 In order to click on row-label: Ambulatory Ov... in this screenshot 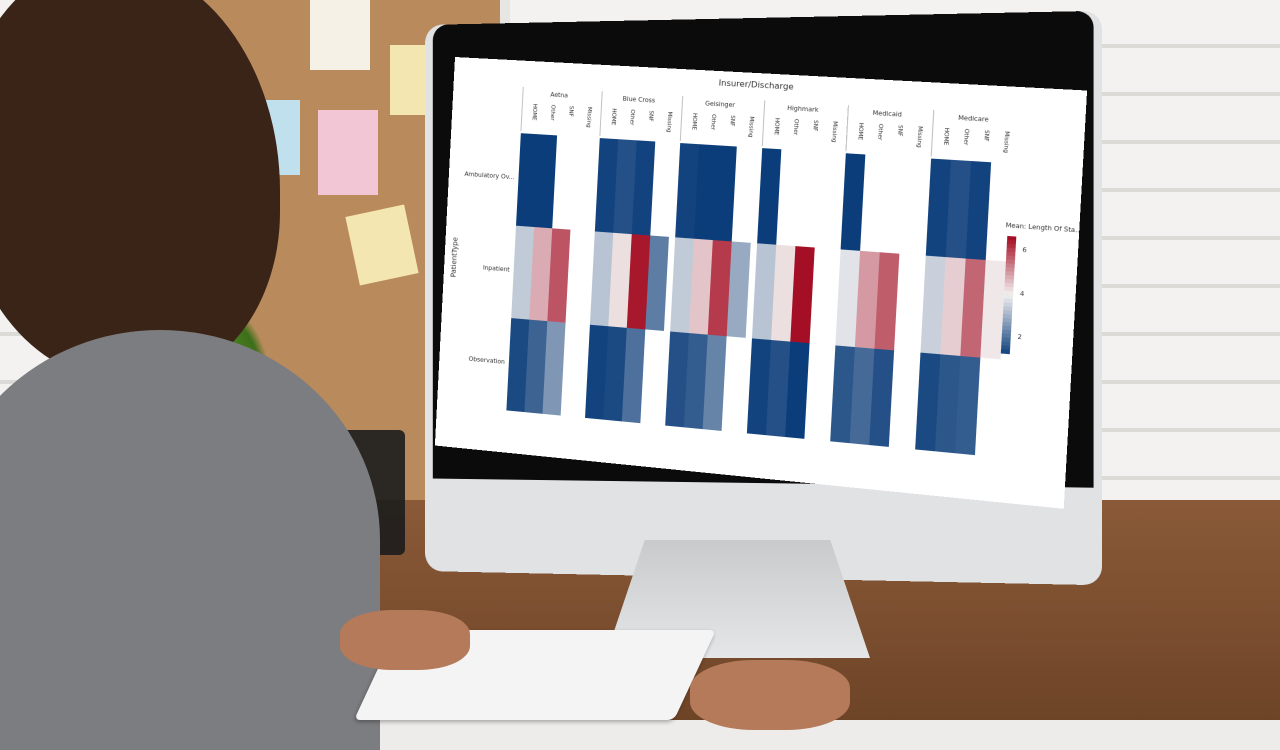, I will do `click(489, 176)`.